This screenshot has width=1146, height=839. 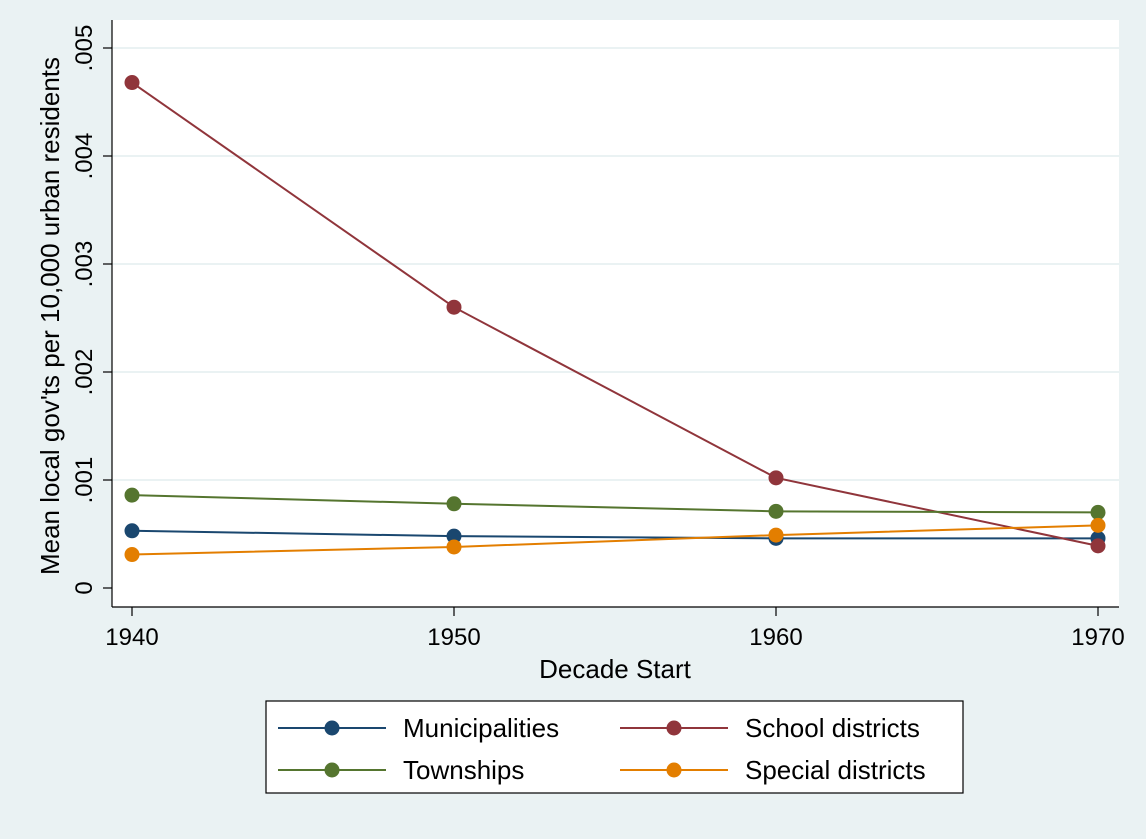 I want to click on legend-label: Municipalities, so click(x=481, y=728).